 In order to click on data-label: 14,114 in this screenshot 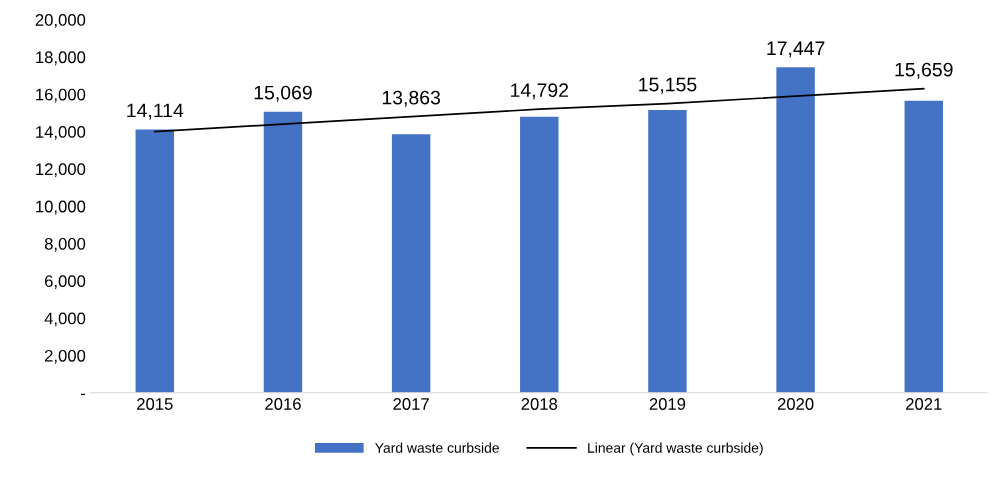, I will do `click(155, 111)`.